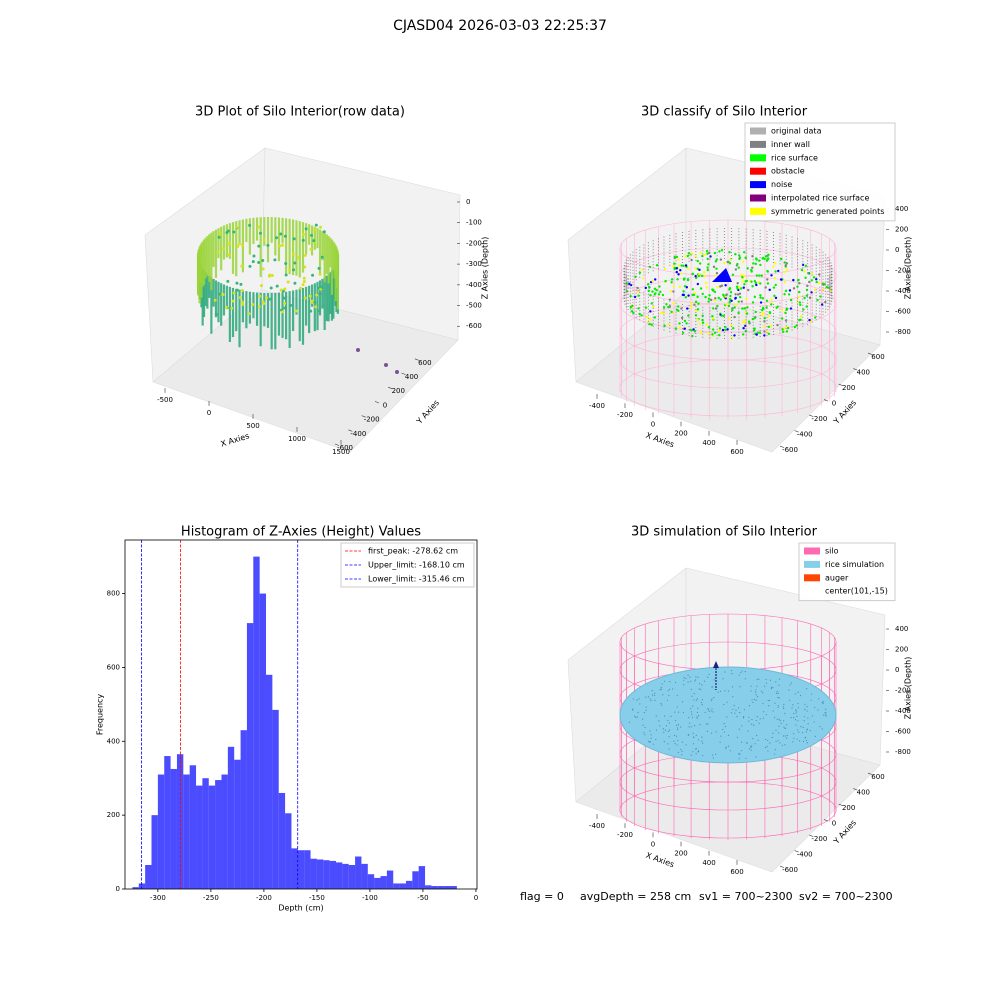  What do you see at coordinates (301, 714) in the screenshot?
I see `plot-frame` at bounding box center [301, 714].